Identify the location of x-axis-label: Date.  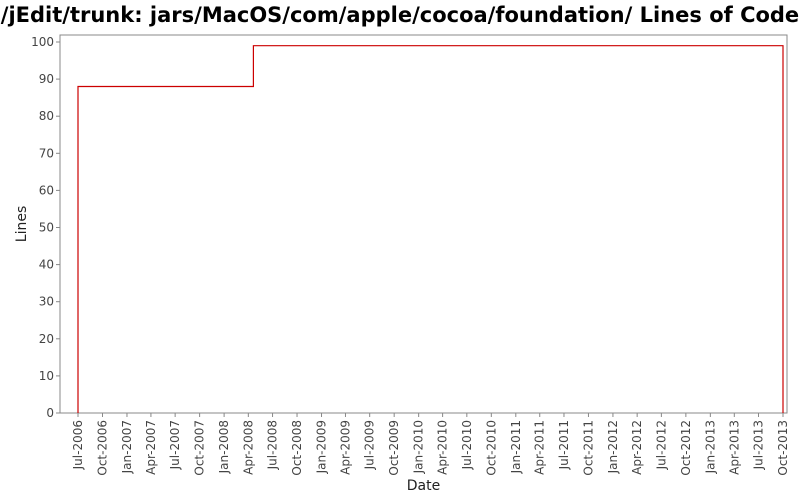
(423, 486).